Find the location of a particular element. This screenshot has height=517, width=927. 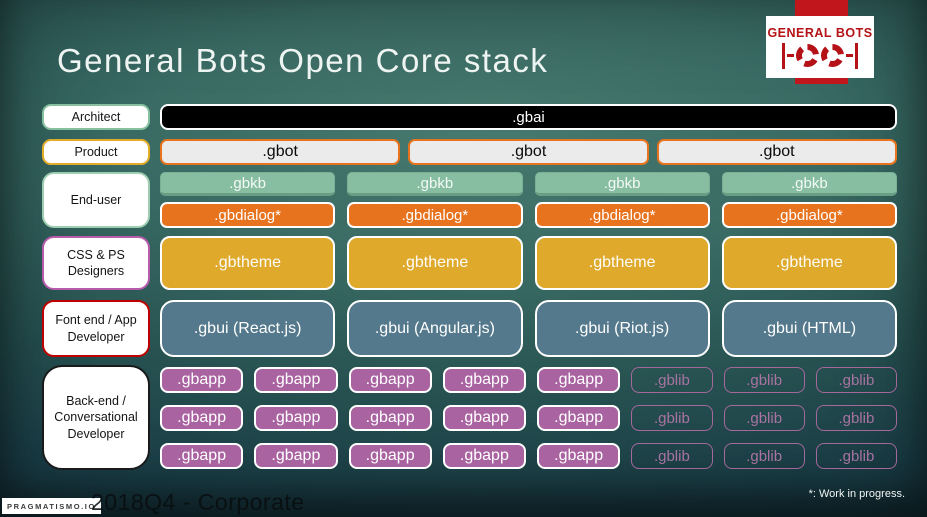

logo-brand-text: GENERAL BOTS is located at coordinates (820, 32).